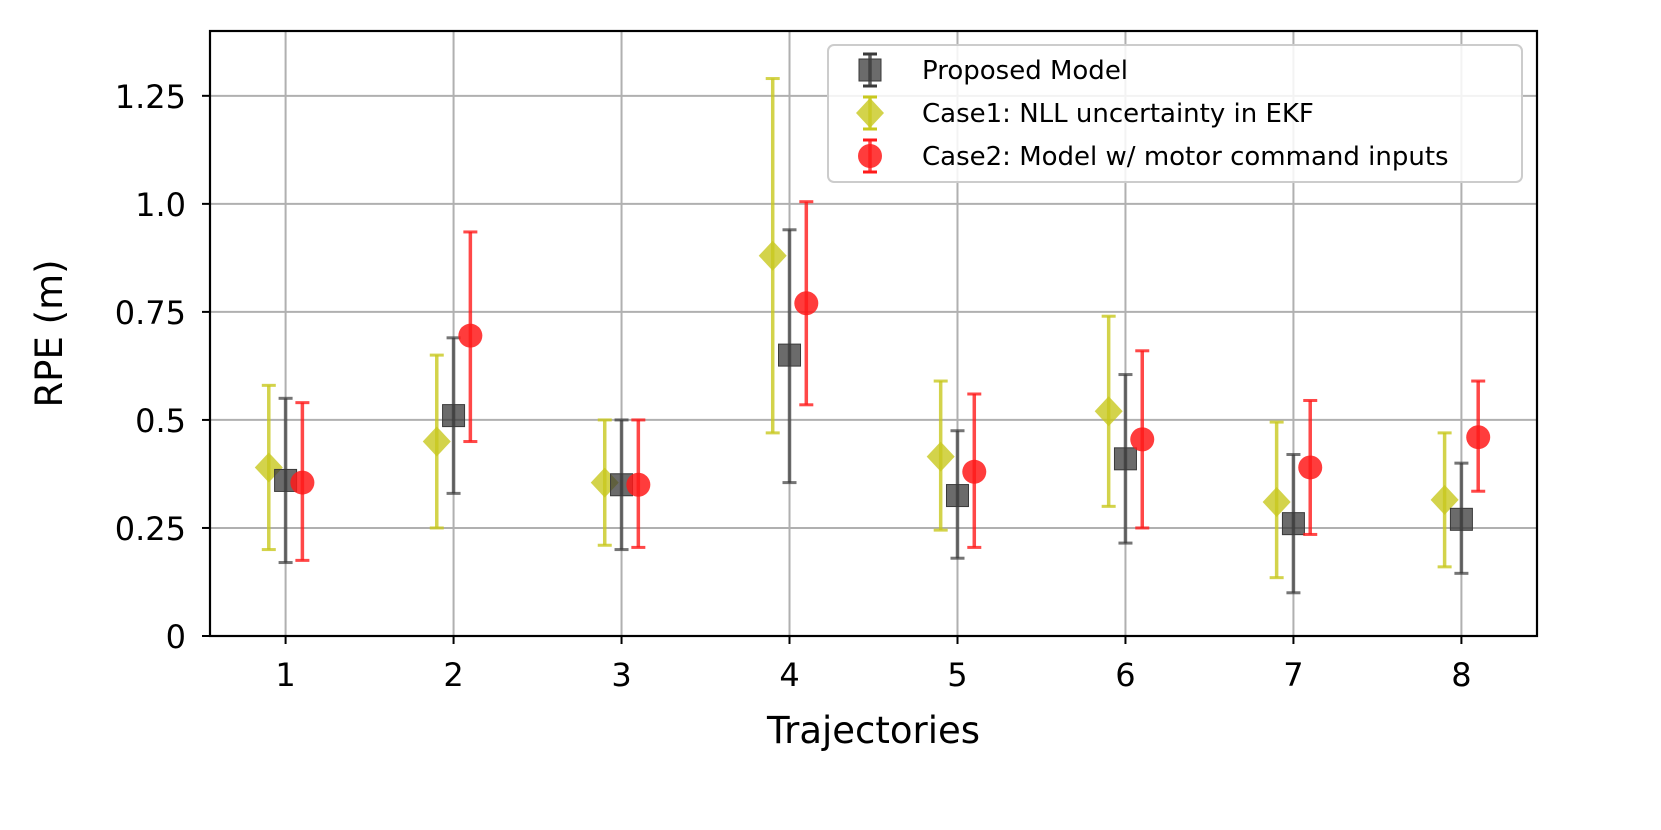  I want to click on x-tick-label: 7, so click(1293, 675).